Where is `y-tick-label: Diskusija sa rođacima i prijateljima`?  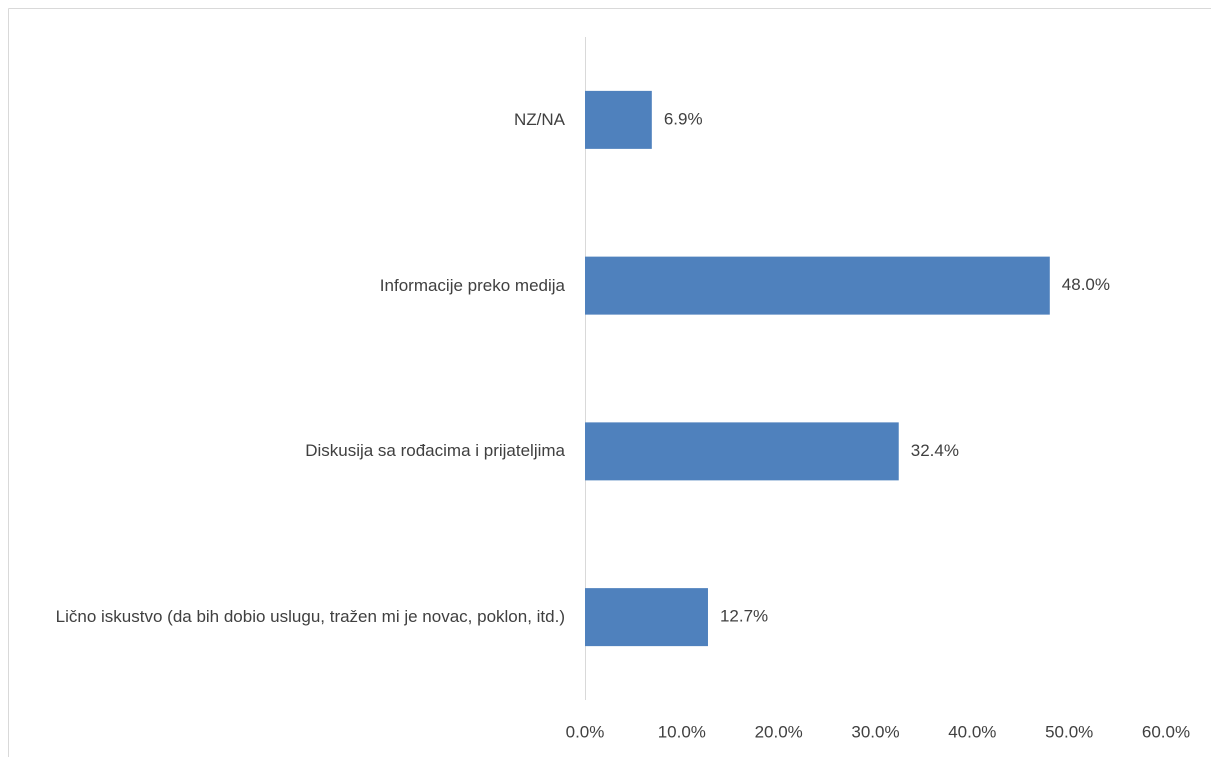 y-tick-label: Diskusija sa rođacima i prijateljima is located at coordinates (435, 451).